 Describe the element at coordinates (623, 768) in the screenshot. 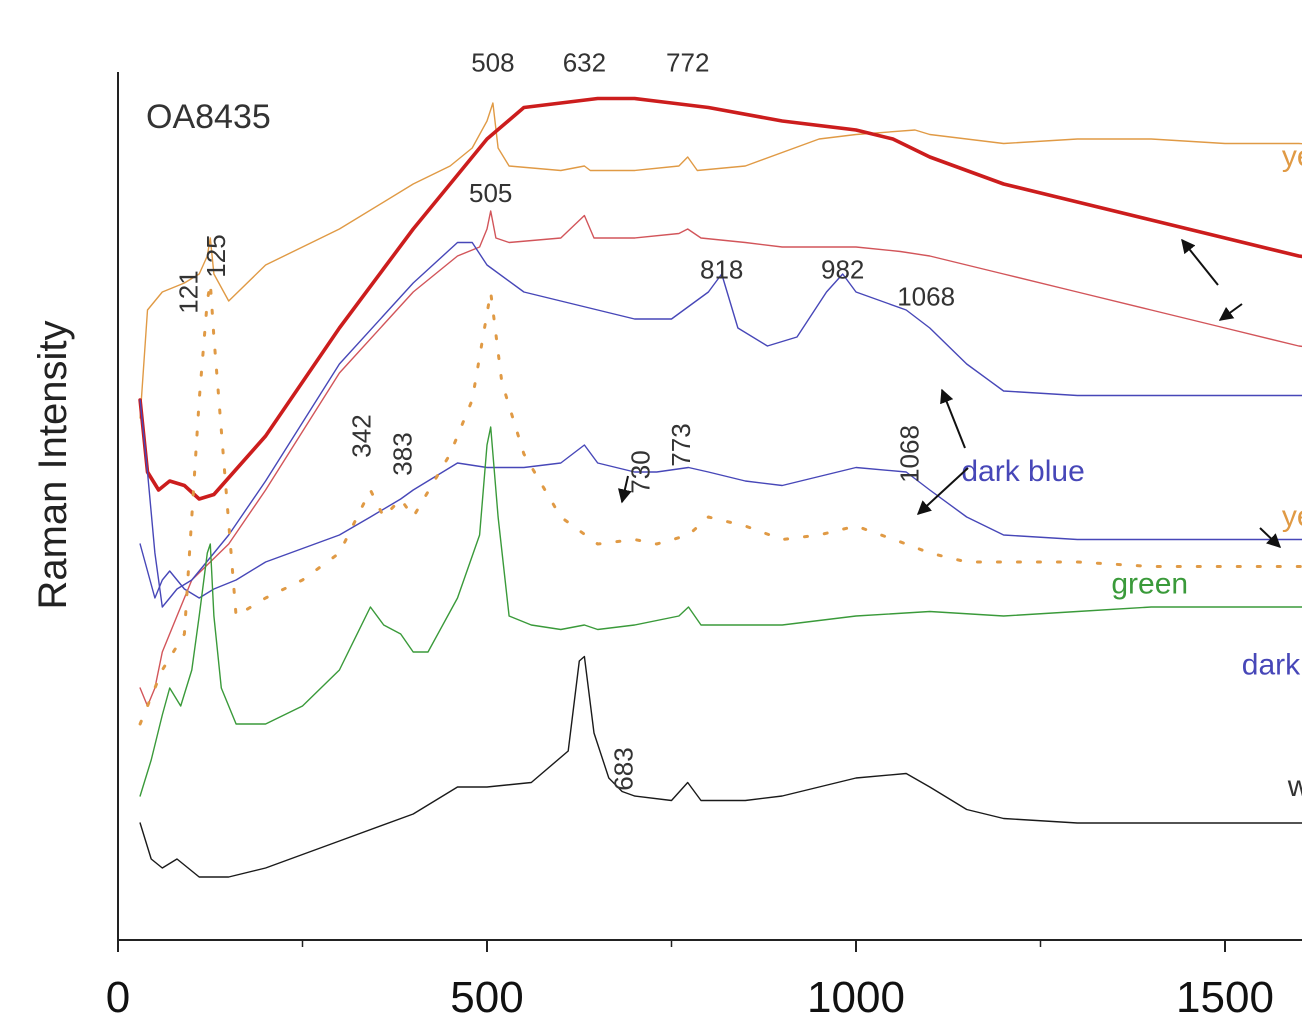

I see `peak-label-683: 683` at that location.